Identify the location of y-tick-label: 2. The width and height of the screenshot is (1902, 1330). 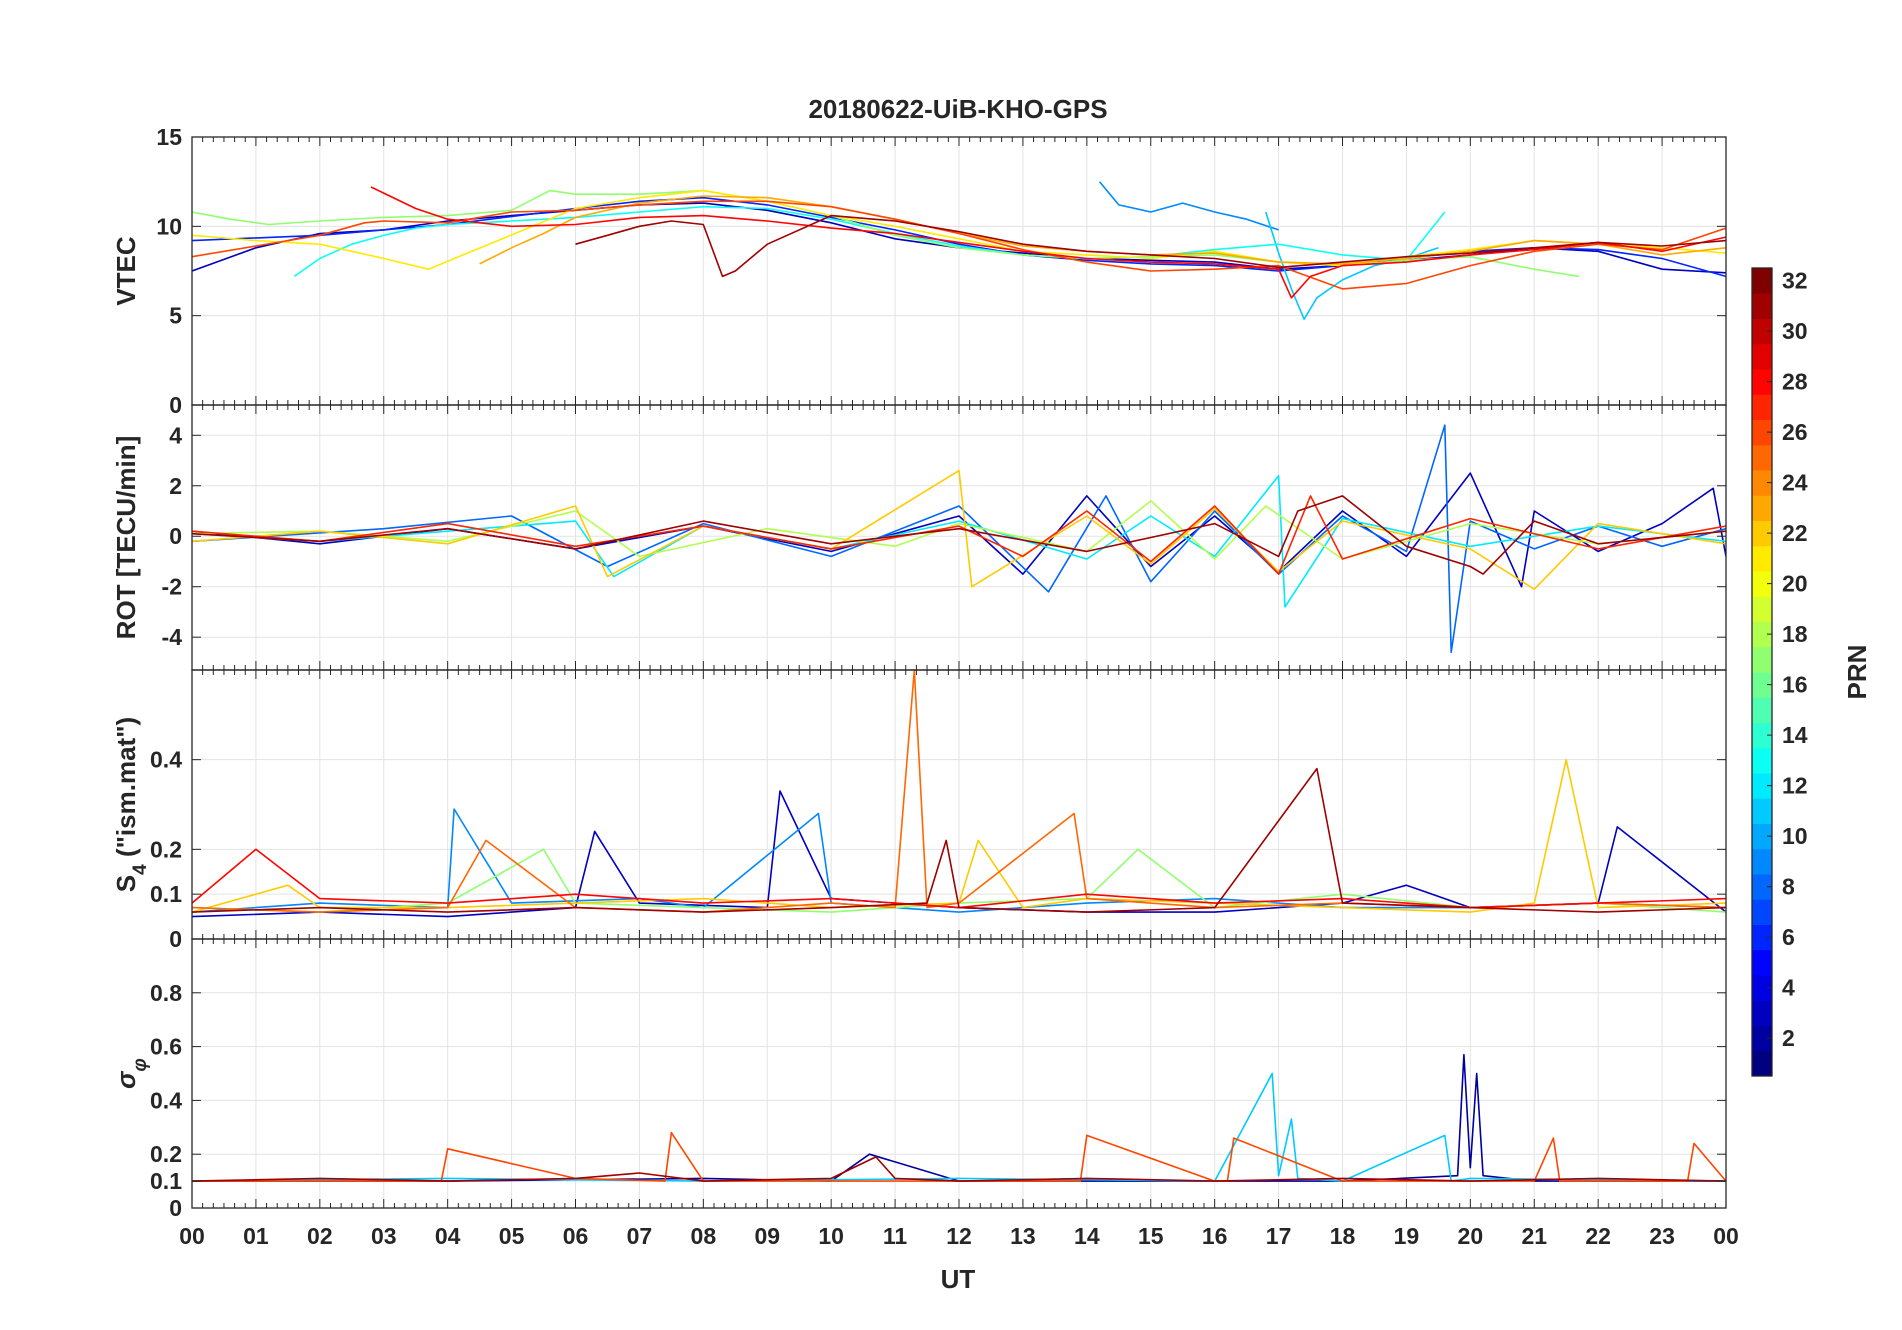
(175, 486).